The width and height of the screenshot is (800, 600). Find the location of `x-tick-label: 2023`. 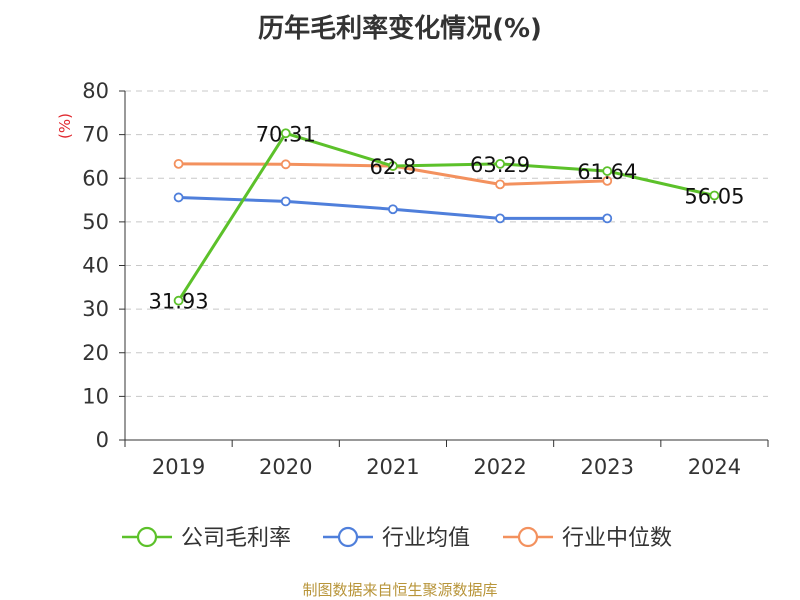

x-tick-label: 2023 is located at coordinates (607, 467).